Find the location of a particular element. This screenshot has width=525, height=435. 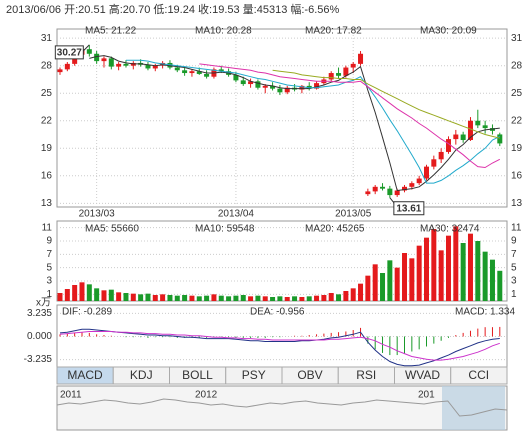

y-tick-label: 7 is located at coordinates (514, 254).